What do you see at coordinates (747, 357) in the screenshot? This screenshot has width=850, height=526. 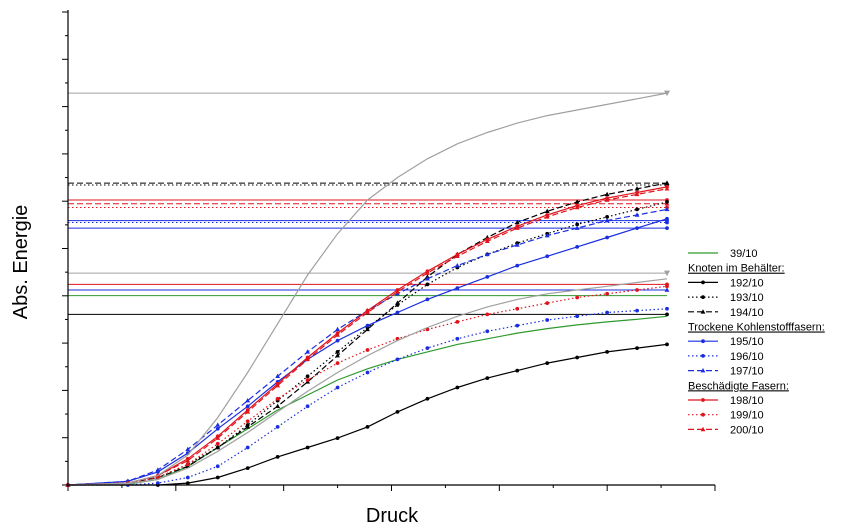 I see `legend-label: 196/10` at bounding box center [747, 357].